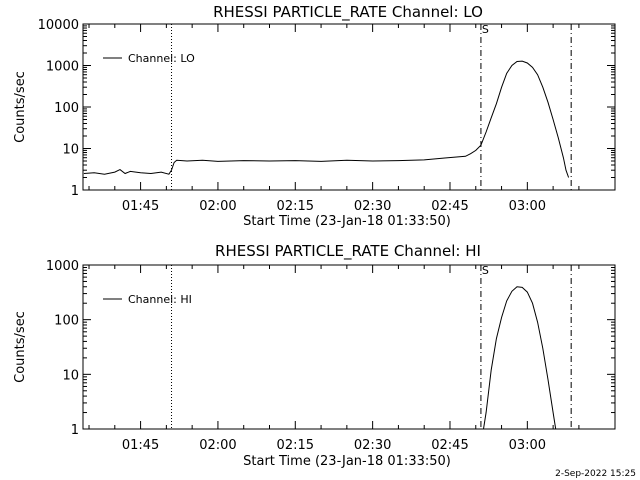  Describe the element at coordinates (372, 445) in the screenshot. I see `panel-hi-xtick-label: 02:30` at that location.